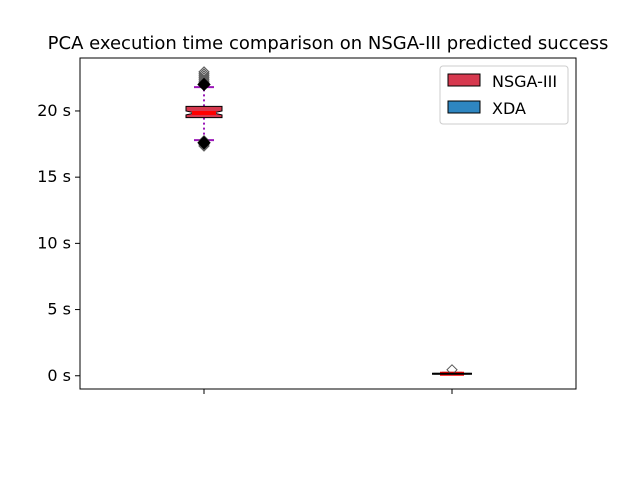  I want to click on y-tick-label: 5 s, so click(59, 309).